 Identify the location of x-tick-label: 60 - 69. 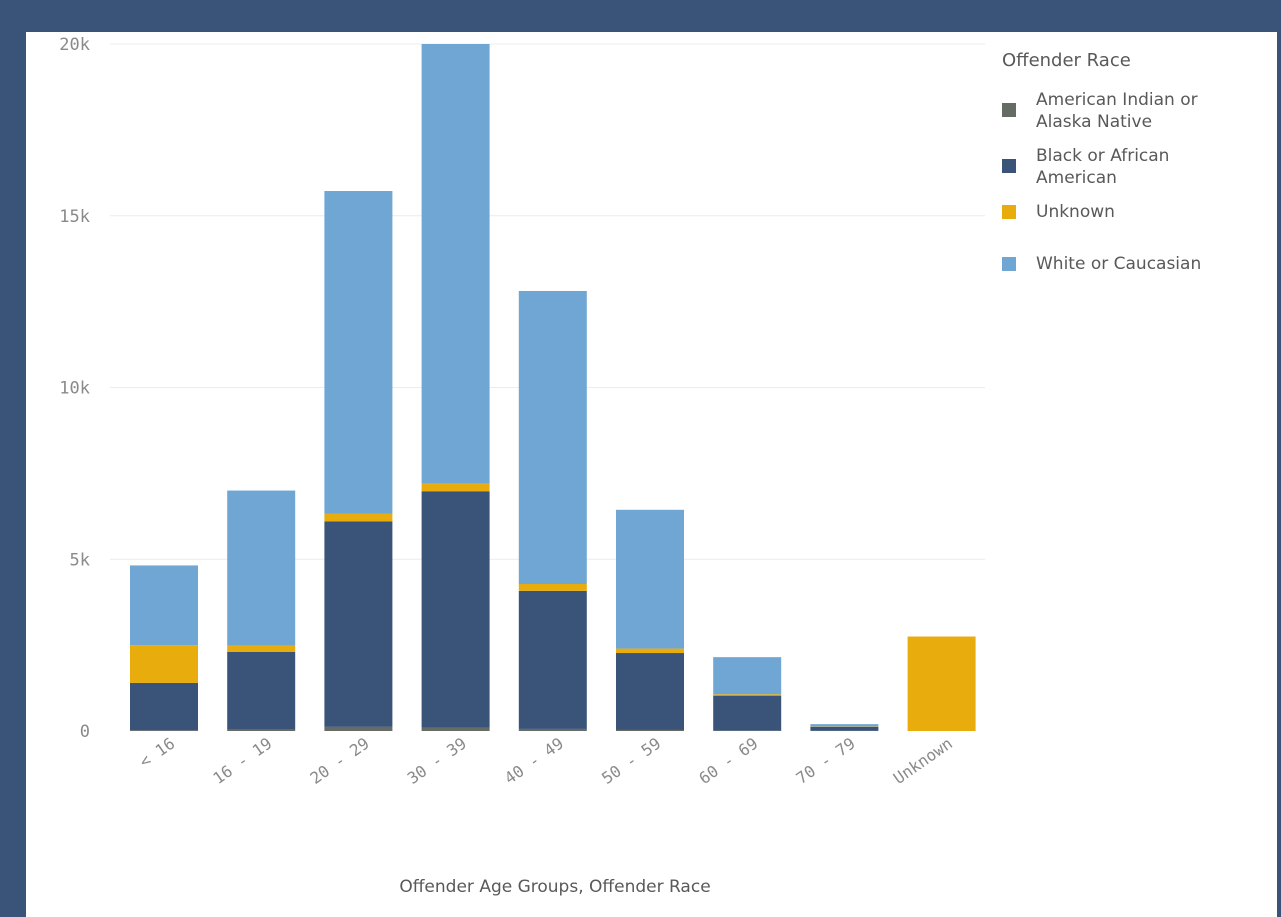
(728, 761).